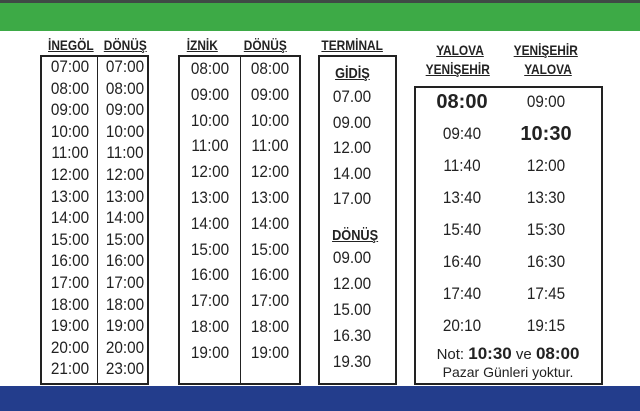  What do you see at coordinates (462, 325) in the screenshot?
I see `yalova-yenisehir-time: 20:10` at bounding box center [462, 325].